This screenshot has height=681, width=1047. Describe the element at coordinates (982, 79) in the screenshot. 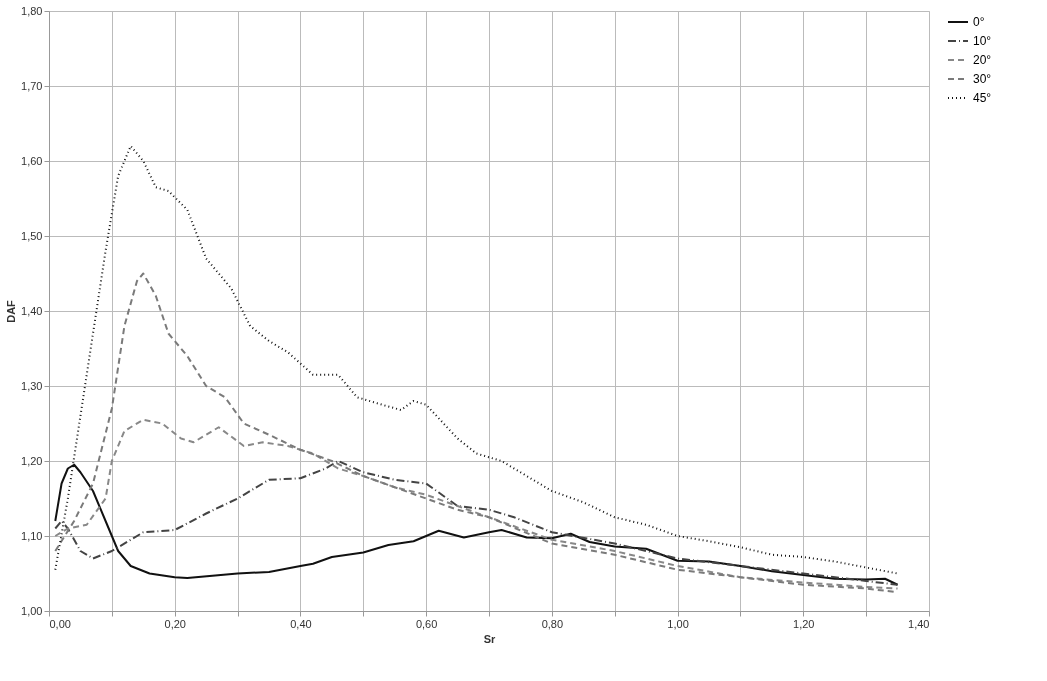

I see `legend-label: 30°` at that location.